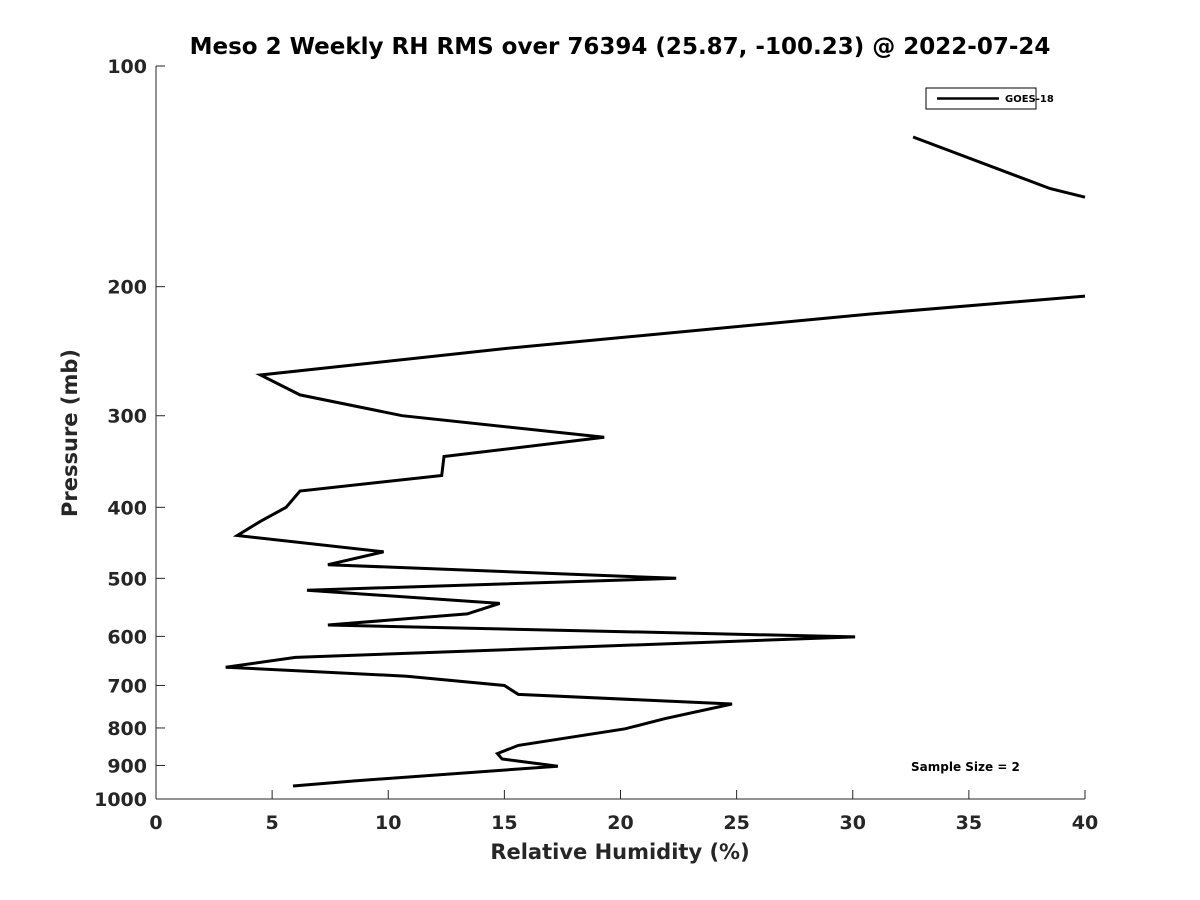 Image resolution: width=1200 pixels, height=900 pixels. I want to click on y-tick-label: 600, so click(127, 637).